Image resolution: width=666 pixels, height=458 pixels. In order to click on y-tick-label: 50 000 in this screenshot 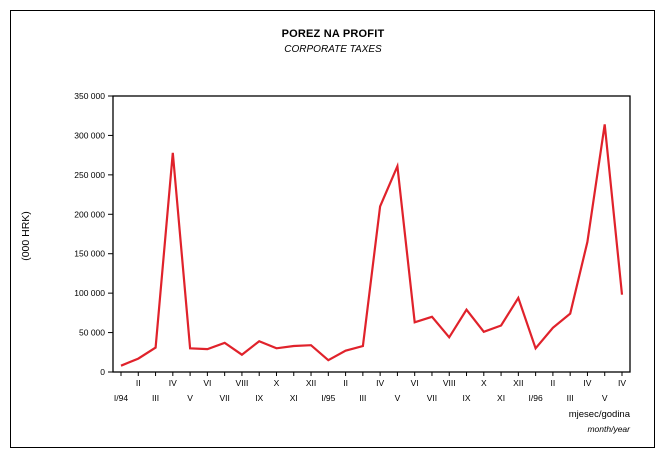, I will do `click(92, 333)`.